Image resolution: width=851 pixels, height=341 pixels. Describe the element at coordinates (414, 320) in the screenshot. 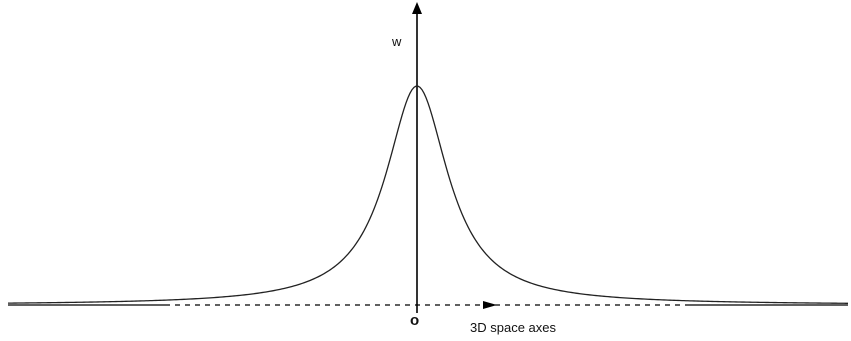

I see `origin-label: o` at that location.